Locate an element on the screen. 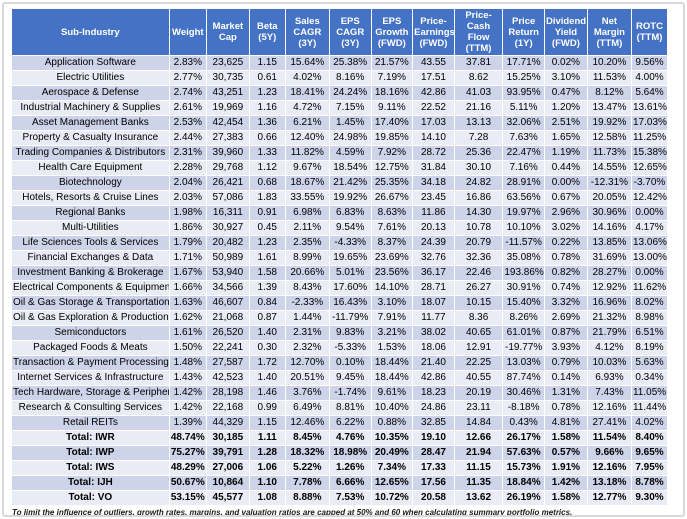 This screenshot has width=687, height=519. cell-value: 39,791 is located at coordinates (227, 453).